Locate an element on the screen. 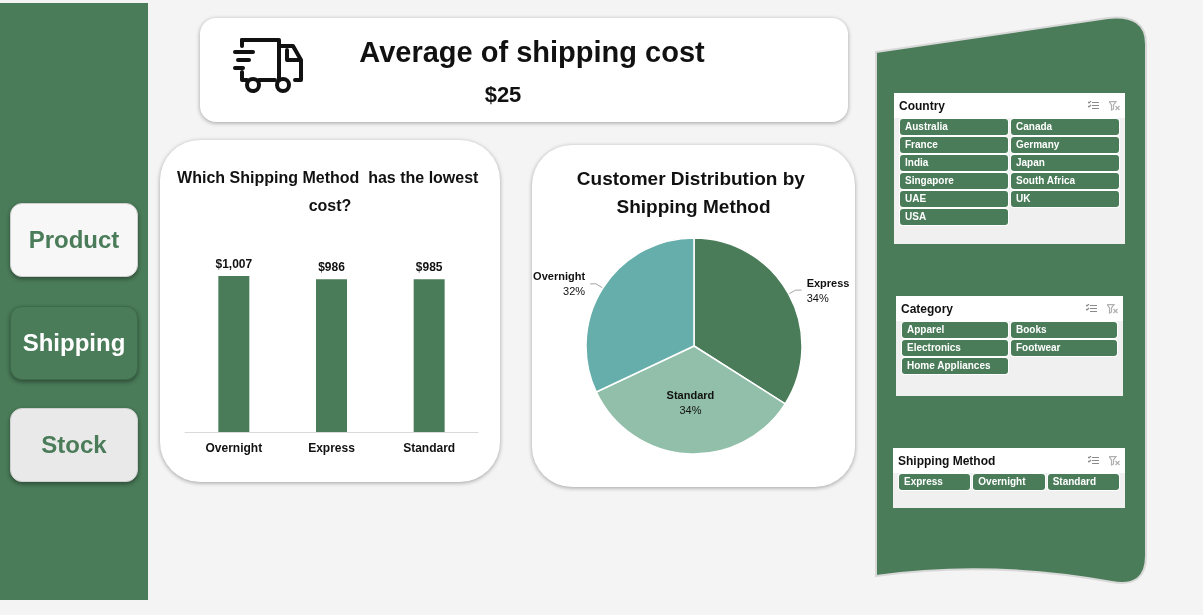  x-tick-label: Standard is located at coordinates (429, 448).